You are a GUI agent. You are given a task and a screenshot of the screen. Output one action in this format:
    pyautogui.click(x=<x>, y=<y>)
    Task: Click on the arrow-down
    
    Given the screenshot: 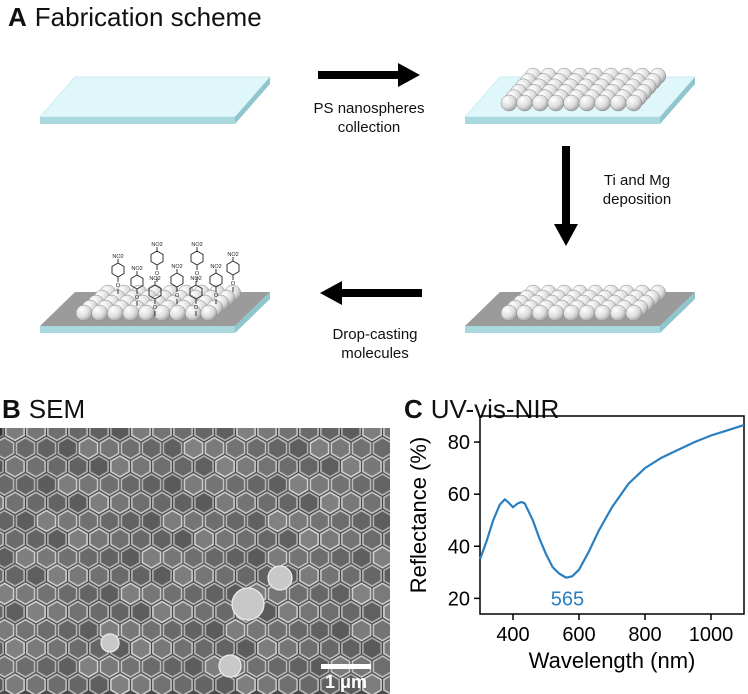 What is the action you would take?
    pyautogui.click(x=566, y=196)
    